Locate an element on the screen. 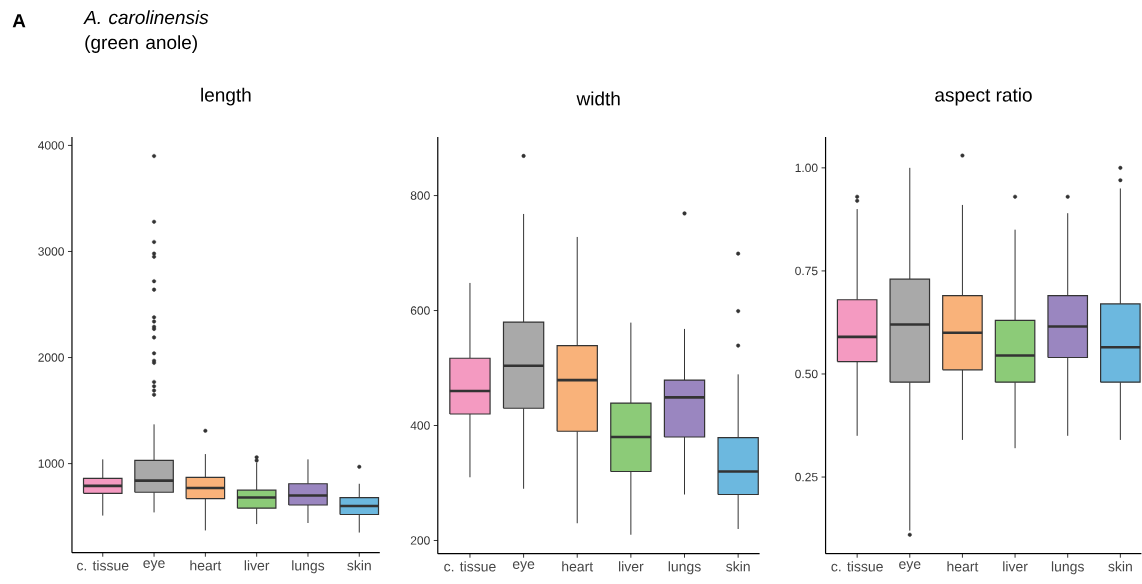 The image size is (1142, 584). y-tick-label: 0.75 is located at coordinates (806, 271).